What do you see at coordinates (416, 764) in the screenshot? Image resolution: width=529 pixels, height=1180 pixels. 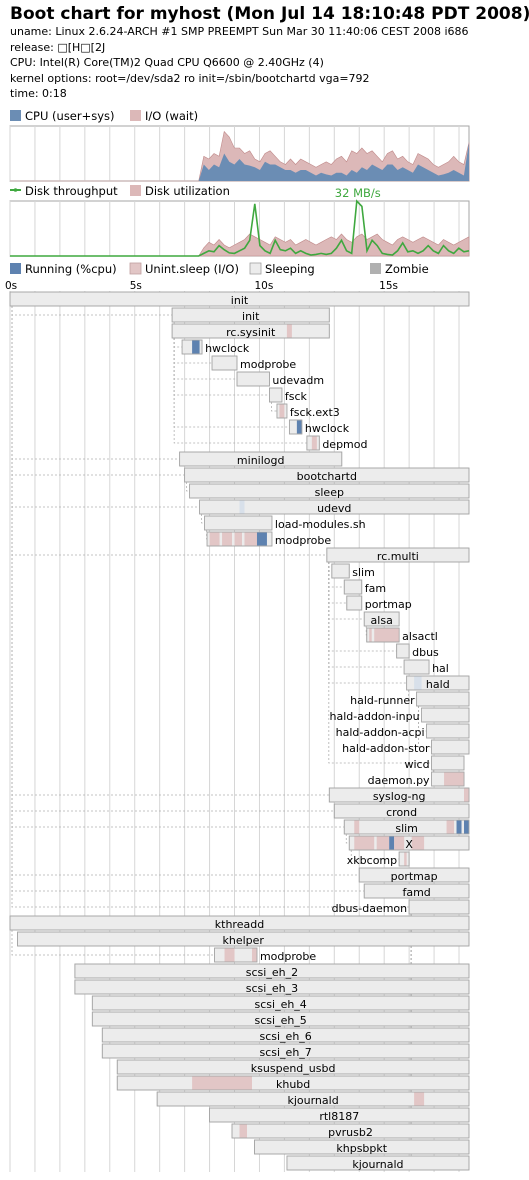 I see `process-label: wicd` at bounding box center [416, 764].